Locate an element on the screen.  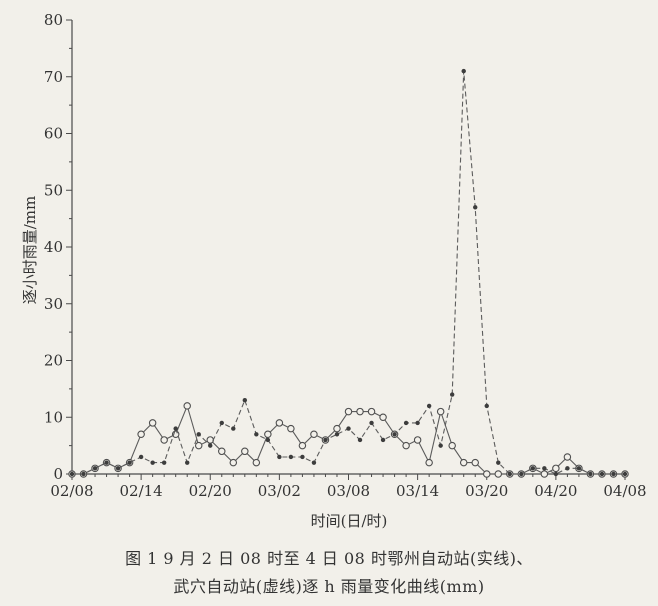
caption-line-2: 武穴自动站(虚线)逐 h 雨量变化曲线(mm) is located at coordinates (329, 586).